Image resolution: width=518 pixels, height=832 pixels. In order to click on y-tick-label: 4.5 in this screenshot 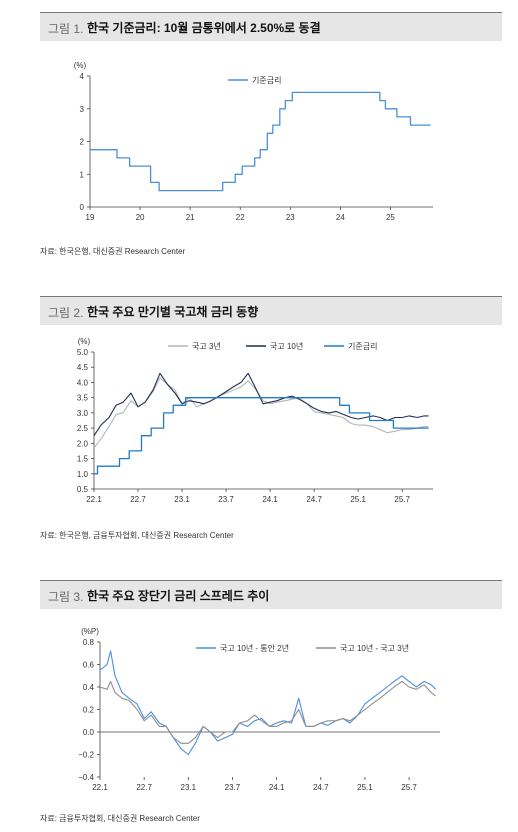, I will do `click(83, 367)`.